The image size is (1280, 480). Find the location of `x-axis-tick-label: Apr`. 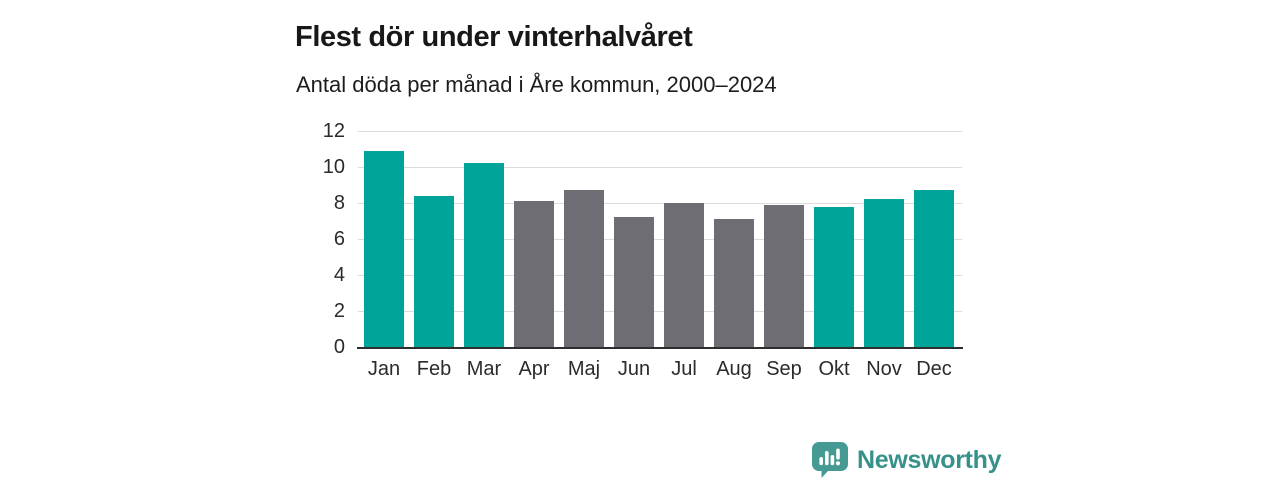

x-axis-tick-label: Apr is located at coordinates (534, 369).